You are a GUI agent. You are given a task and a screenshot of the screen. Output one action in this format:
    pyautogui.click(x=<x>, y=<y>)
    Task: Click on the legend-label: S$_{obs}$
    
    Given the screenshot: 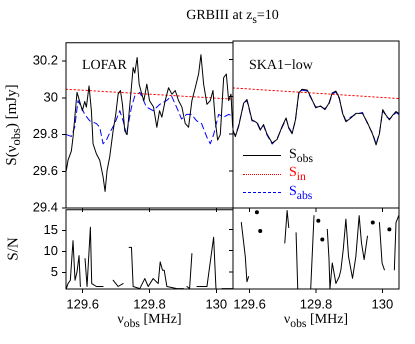 What is the action you would take?
    pyautogui.click(x=301, y=155)
    